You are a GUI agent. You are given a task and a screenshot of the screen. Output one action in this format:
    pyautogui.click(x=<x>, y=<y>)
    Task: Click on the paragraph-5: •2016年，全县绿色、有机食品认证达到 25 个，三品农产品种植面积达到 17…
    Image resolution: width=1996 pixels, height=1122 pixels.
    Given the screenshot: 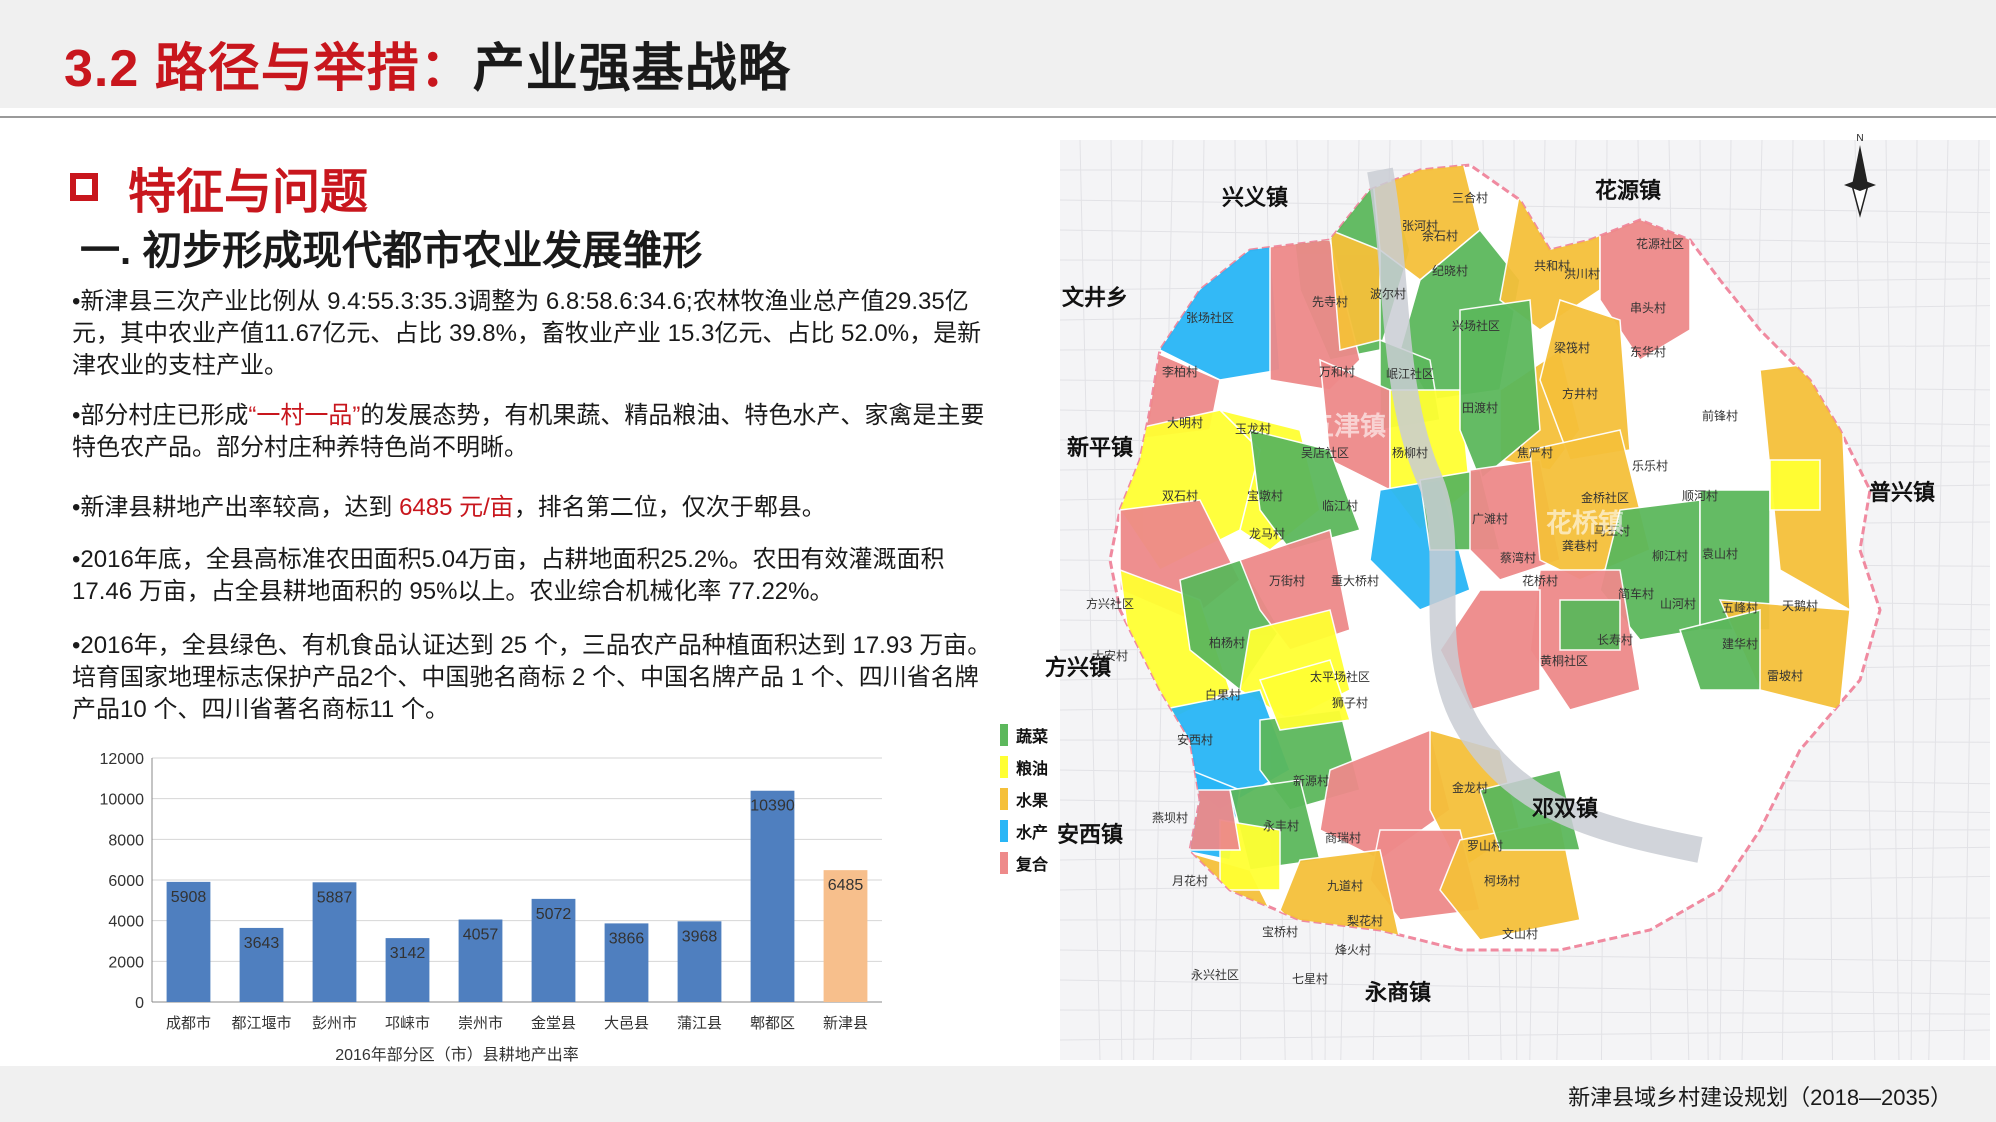 What is the action you would take?
    pyautogui.click(x=532, y=677)
    